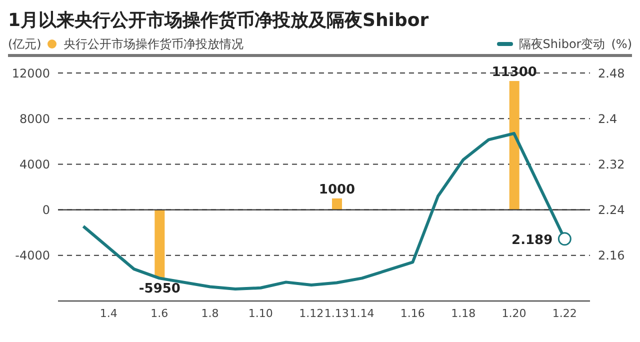 The height and width of the screenshot is (342, 640). What do you see at coordinates (362, 313) in the screenshot?
I see `x-tick-label: 1.14` at bounding box center [362, 313].